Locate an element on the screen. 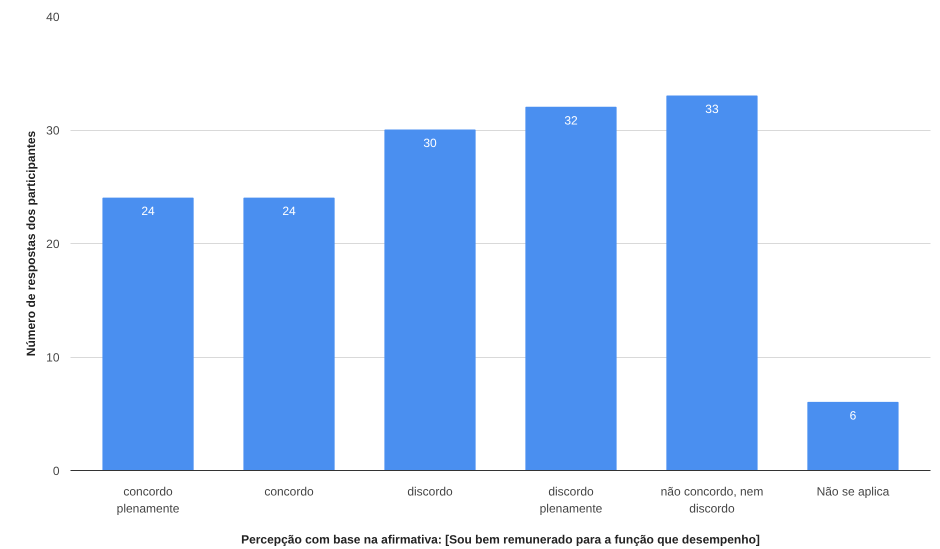  data-label: 6 is located at coordinates (853, 415).